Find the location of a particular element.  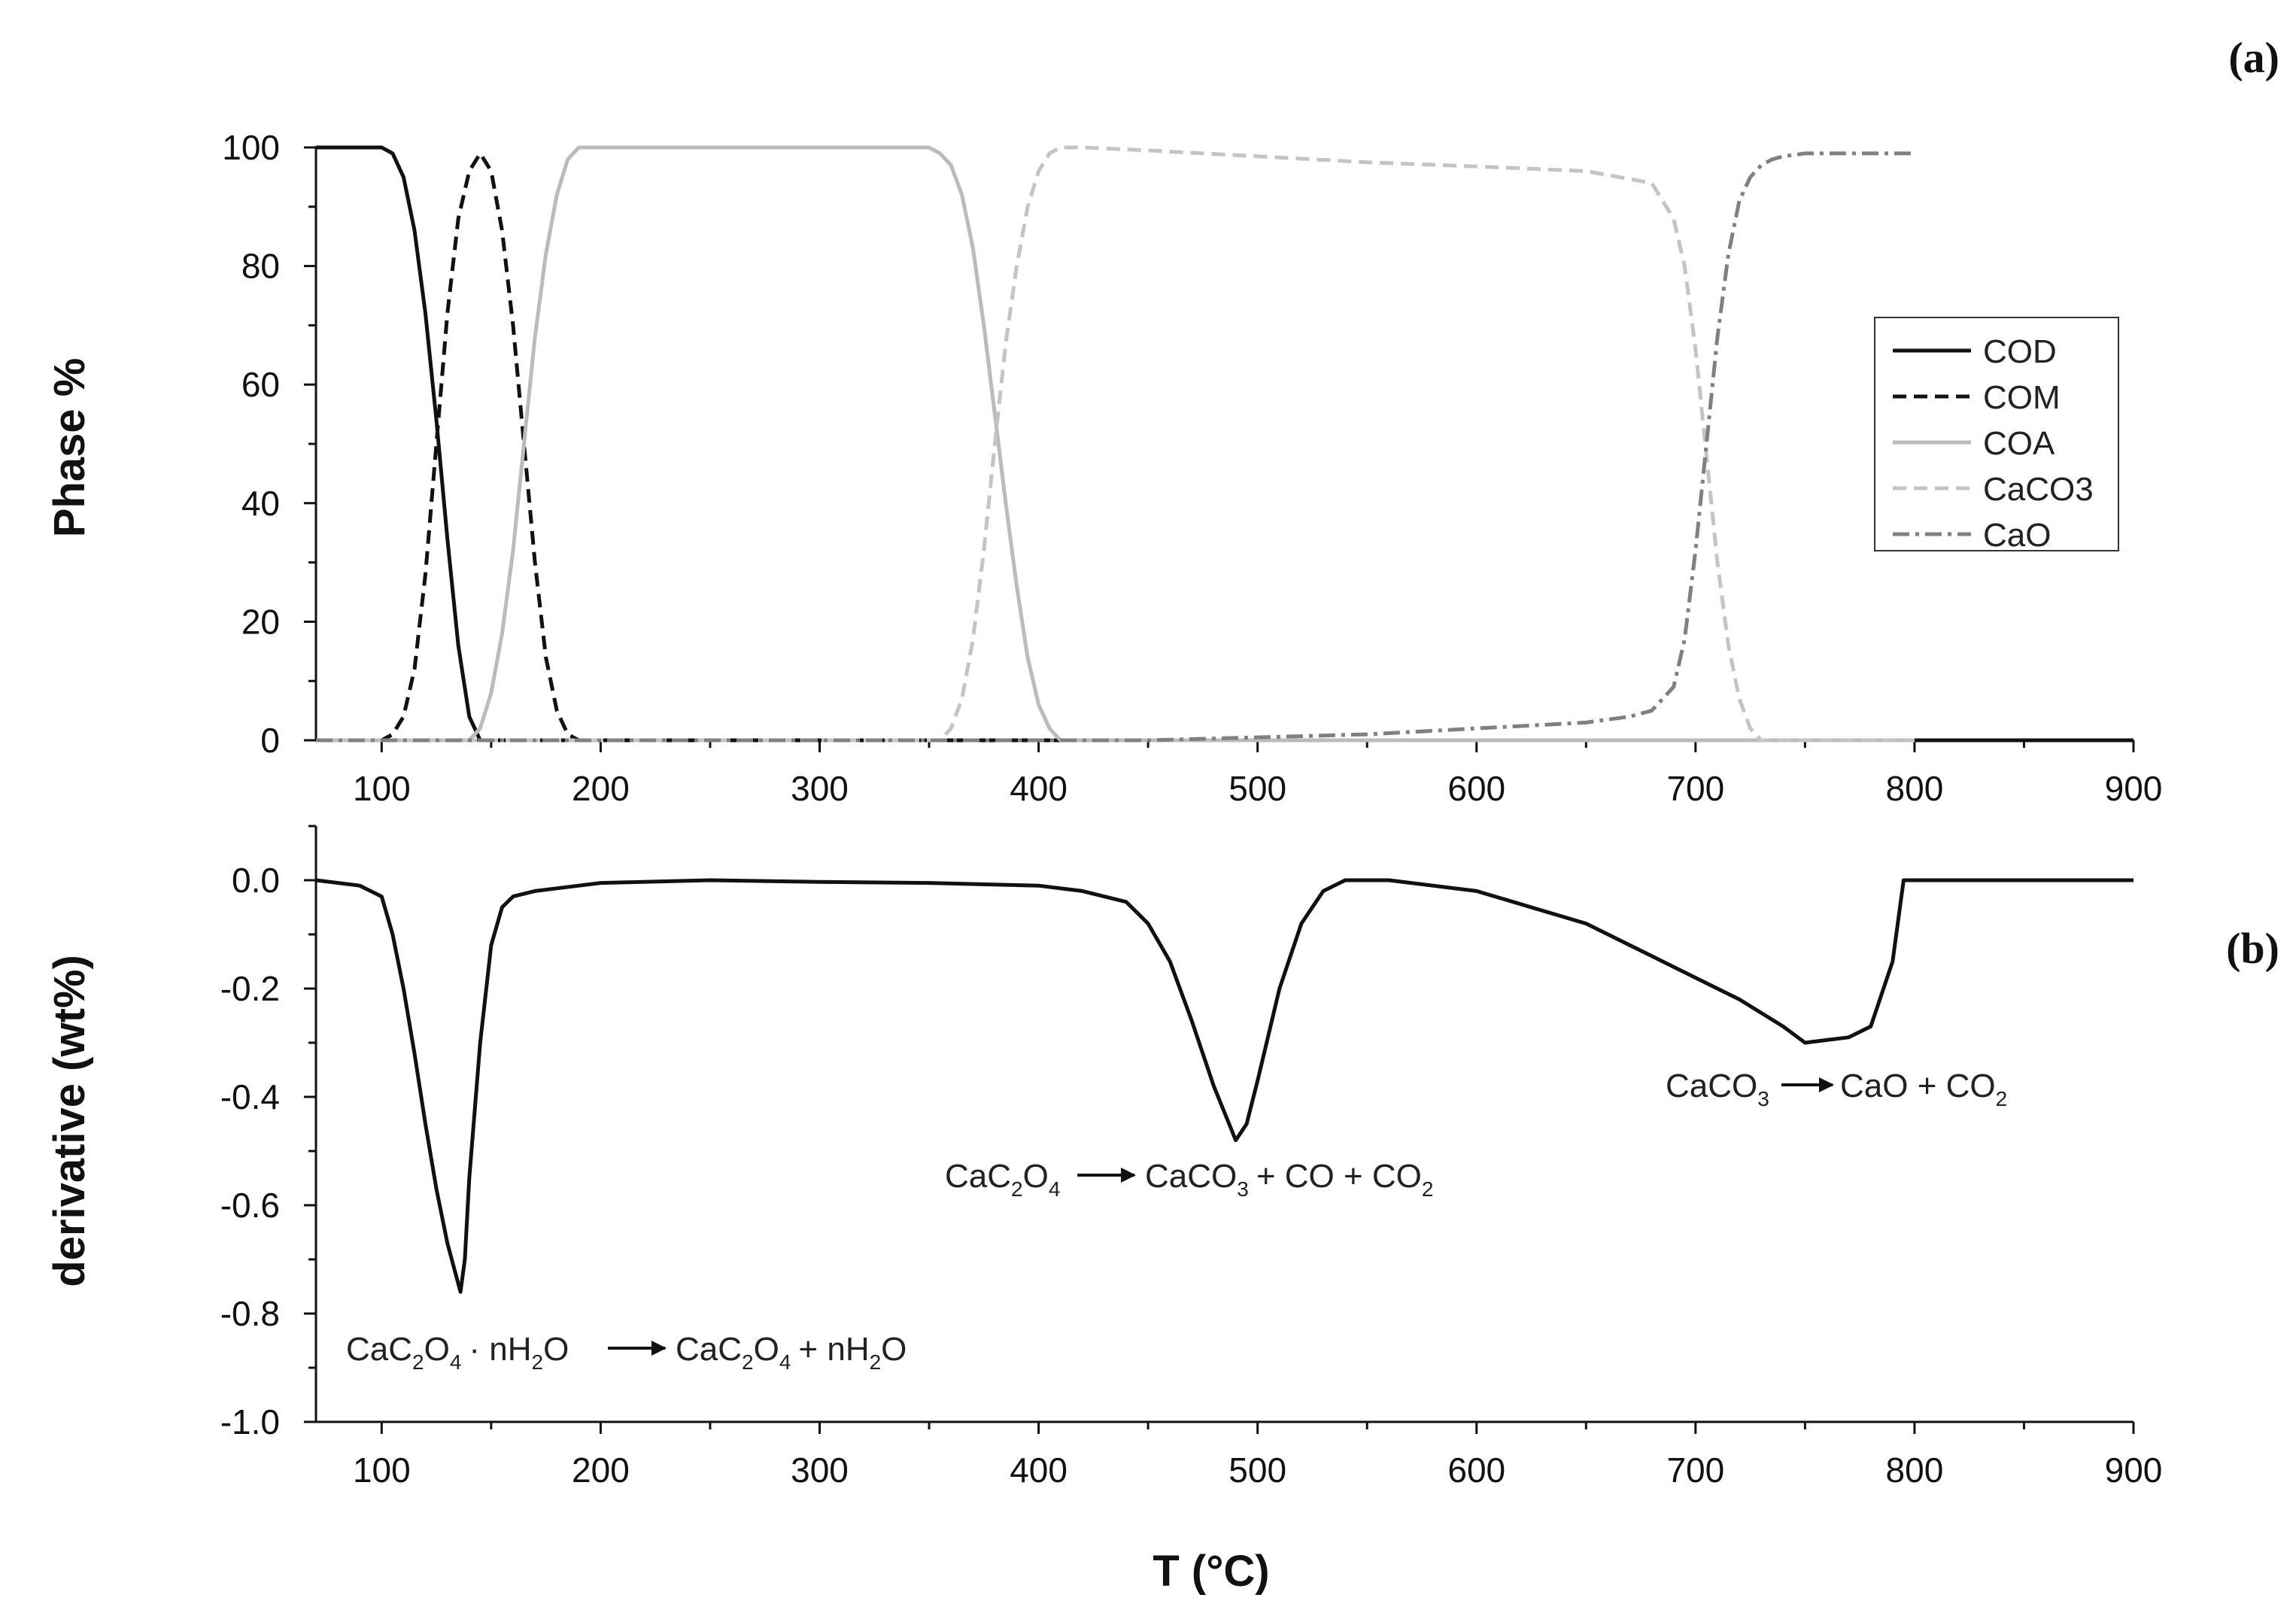

legend: COD COM COA CaCO3 CaO is located at coordinates (1997, 435).